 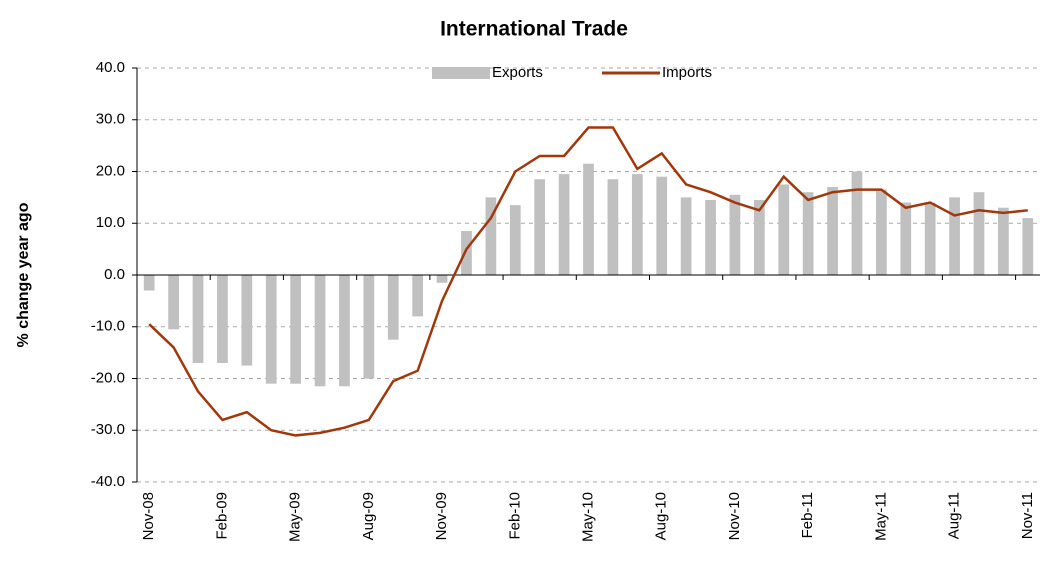 I want to click on x-tick-label: May-11, so click(x=880, y=516).